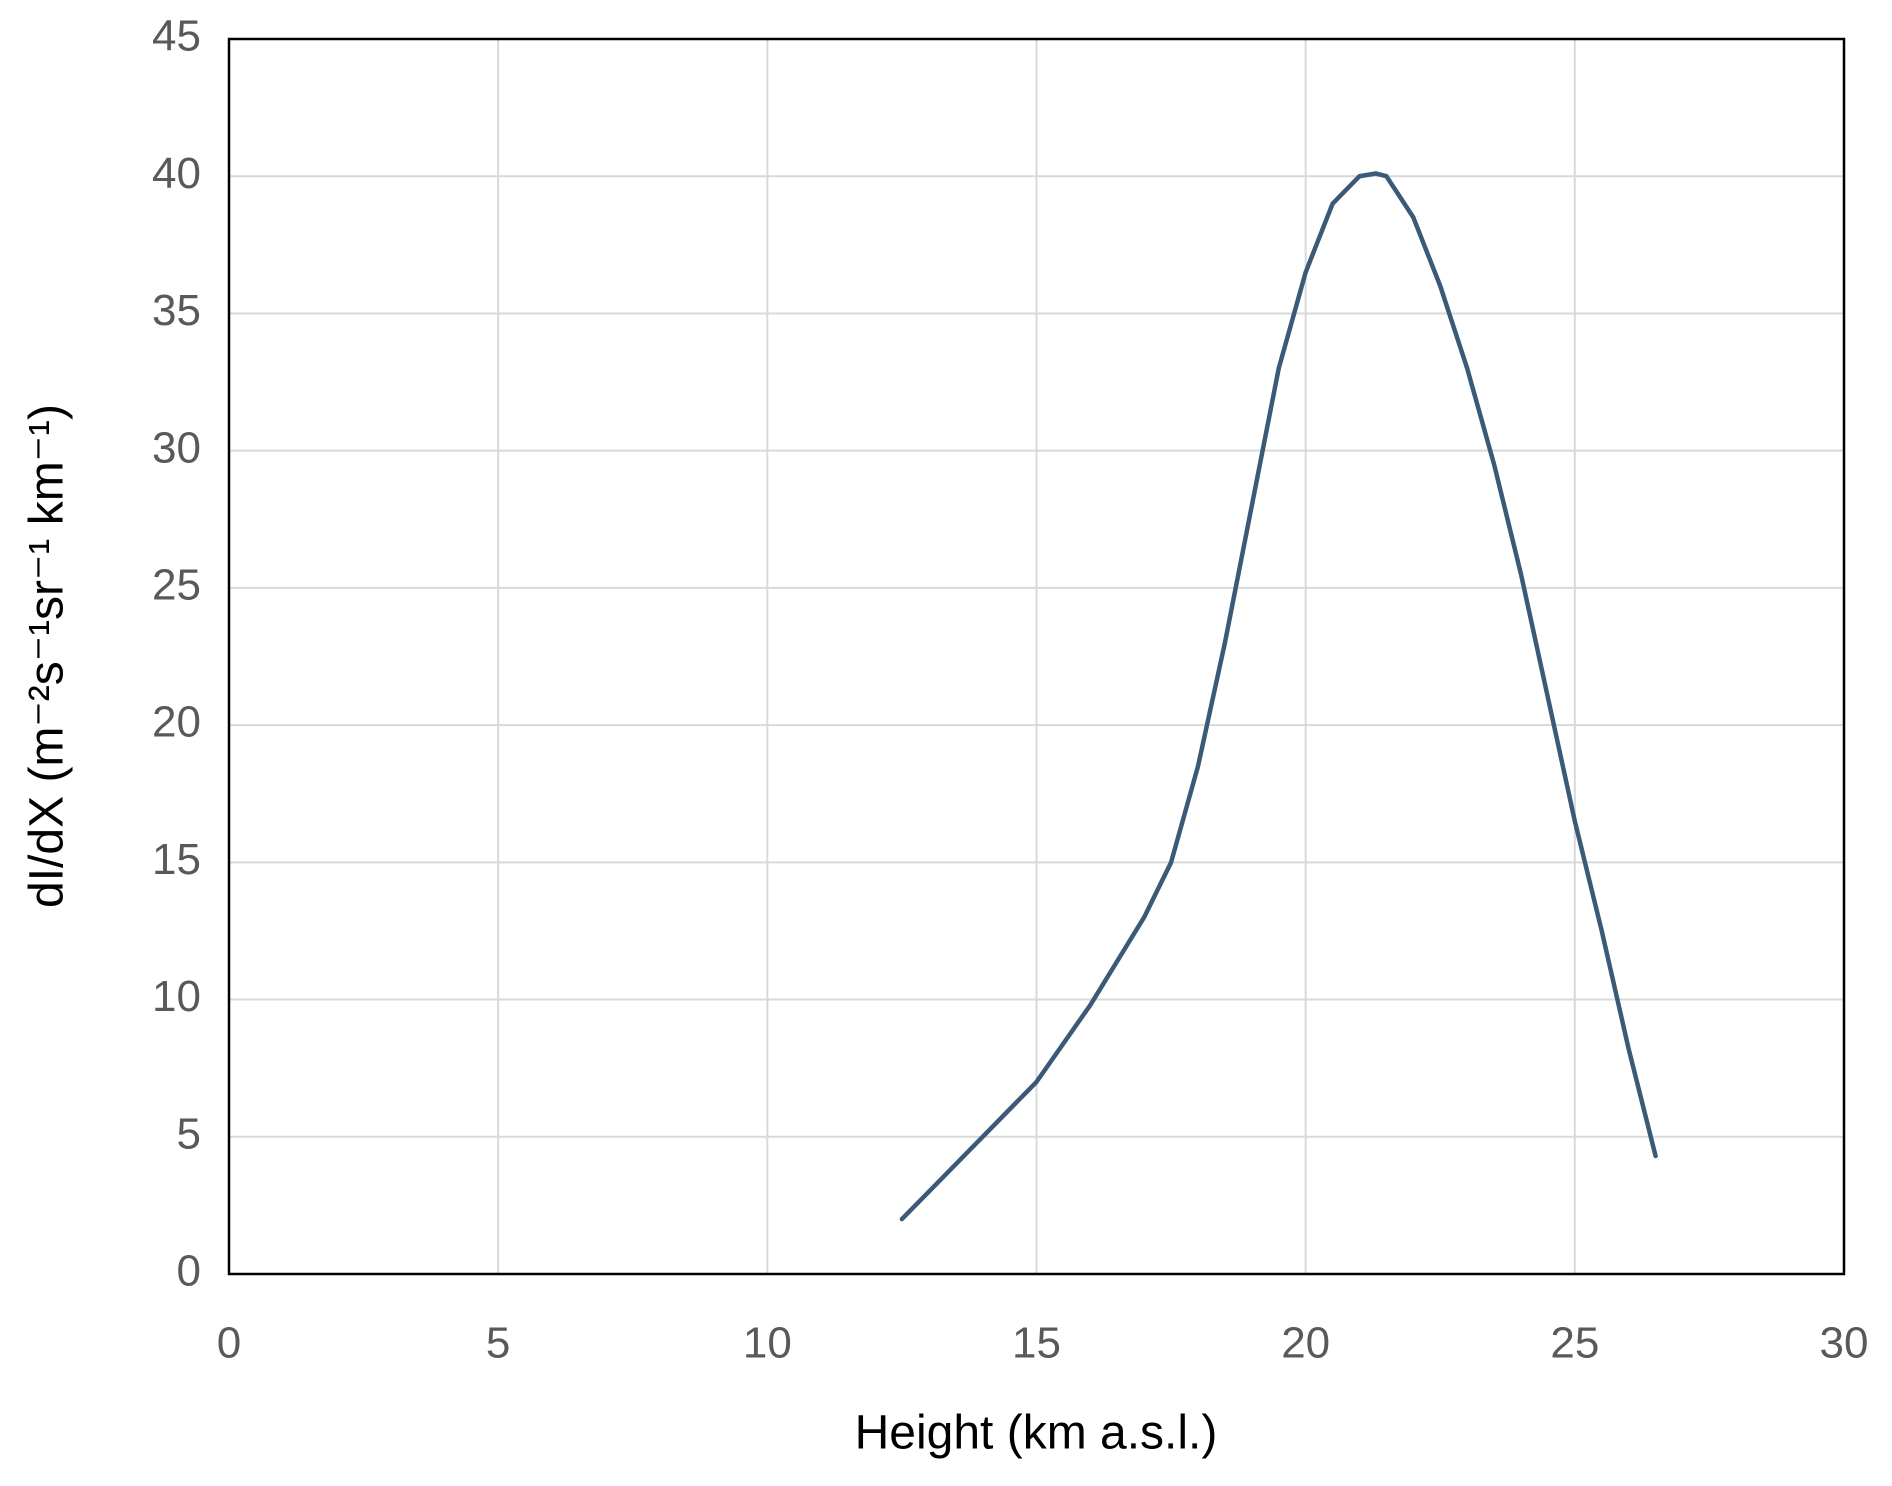  What do you see at coordinates (176, 36) in the screenshot?
I see `y-tick-label: 45` at bounding box center [176, 36].